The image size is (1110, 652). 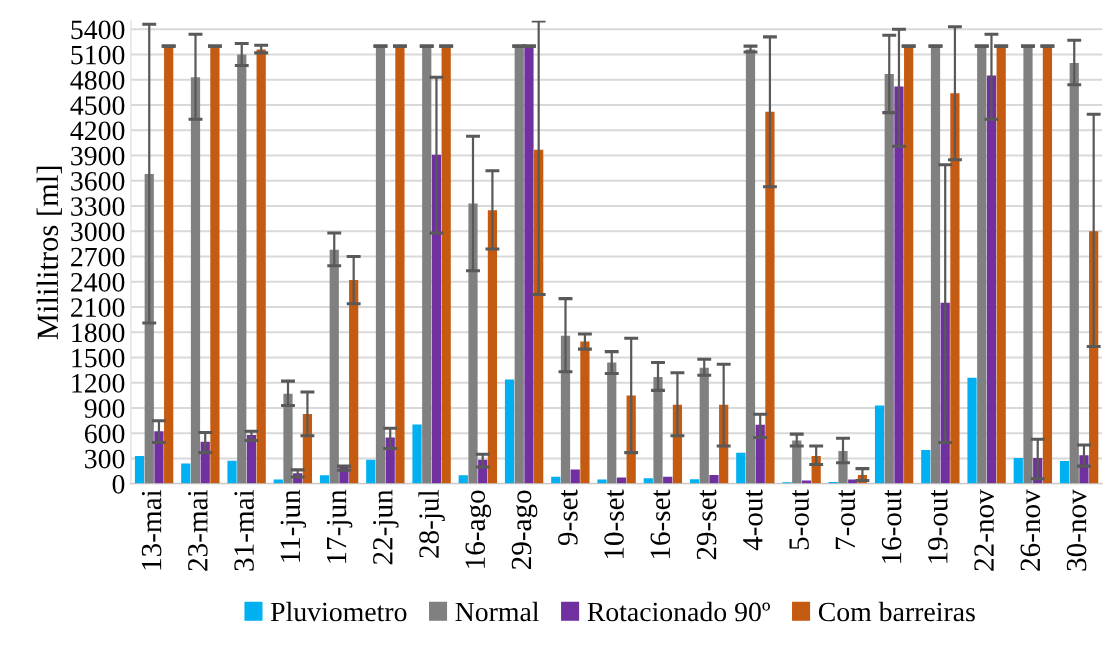 What do you see at coordinates (478, 529) in the screenshot?
I see `x-tick-label: 16-ago` at bounding box center [478, 529].